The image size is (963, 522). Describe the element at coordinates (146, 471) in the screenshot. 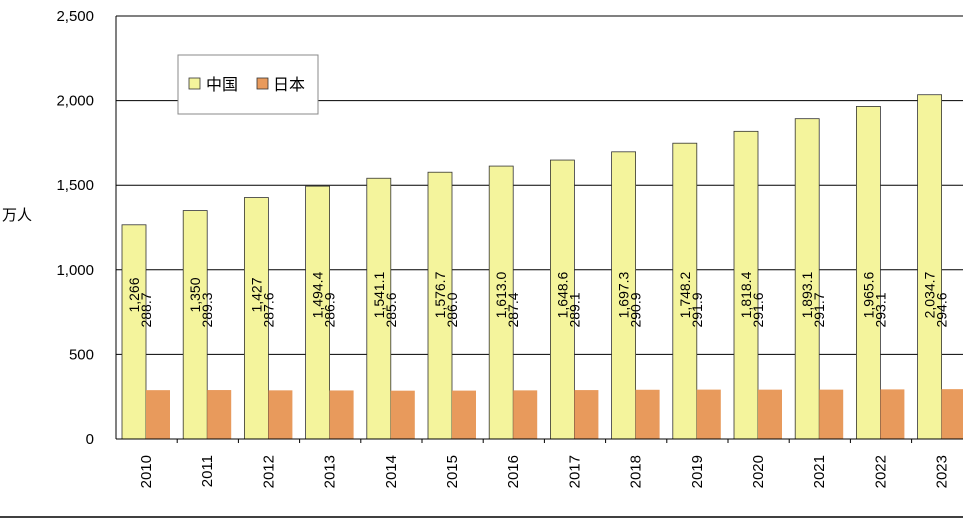

I see `x-tick-label: 2010` at that location.